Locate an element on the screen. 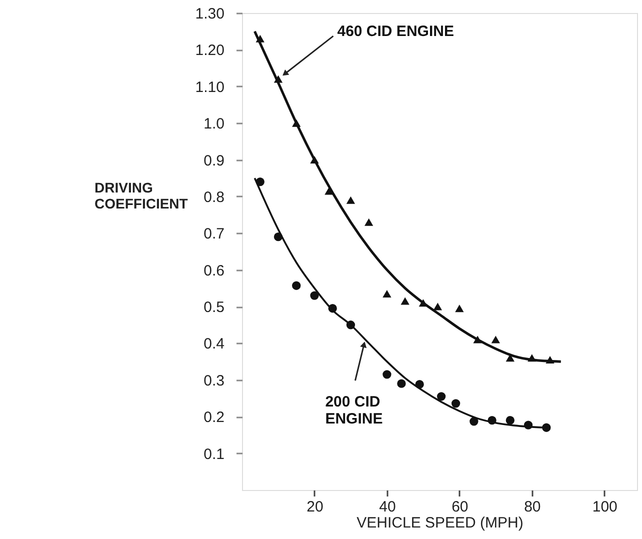 The image size is (642, 539). x-tick-label: 60 is located at coordinates (460, 507).